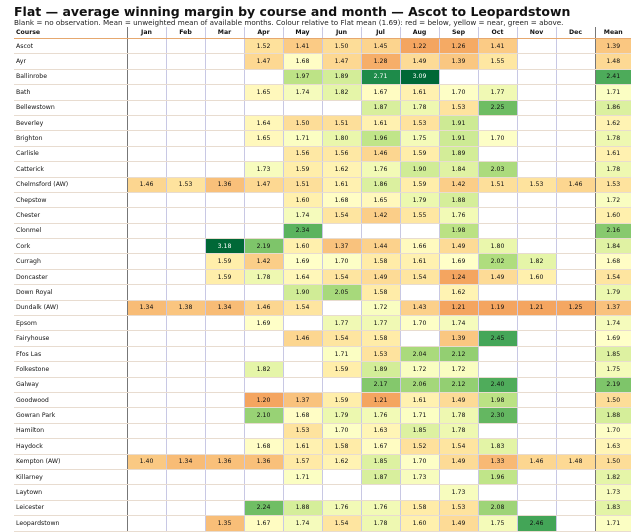  What do you see at coordinates (302, 261) in the screenshot?
I see `heatmap-cell: 1.69` at bounding box center [302, 261].